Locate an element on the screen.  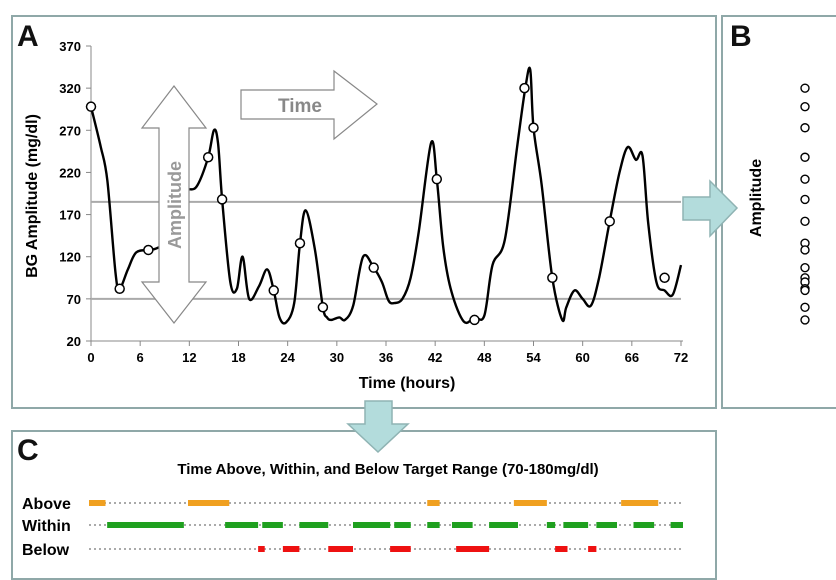
y-tick-label: 70 is located at coordinates (74, 299).